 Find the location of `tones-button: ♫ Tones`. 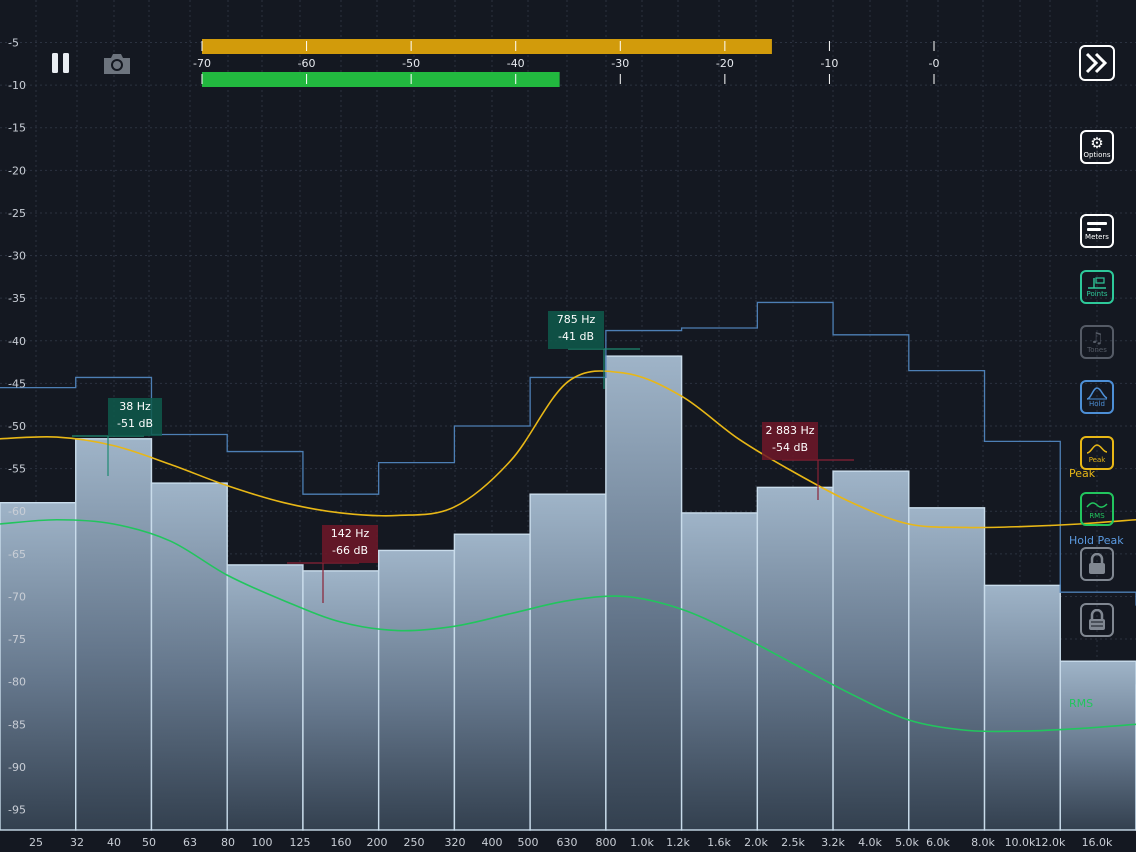

tones-button: ♫ Tones is located at coordinates (1097, 342).